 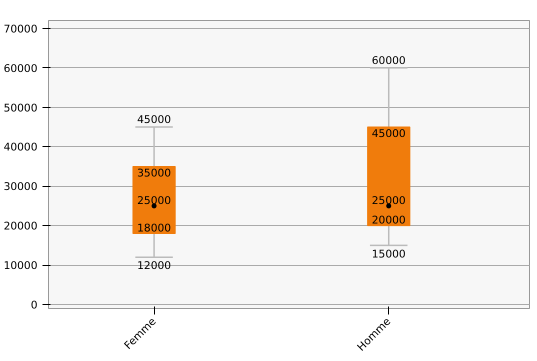 What do you see at coordinates (21, 265) in the screenshot?
I see `y-tick-label: 10000` at bounding box center [21, 265].